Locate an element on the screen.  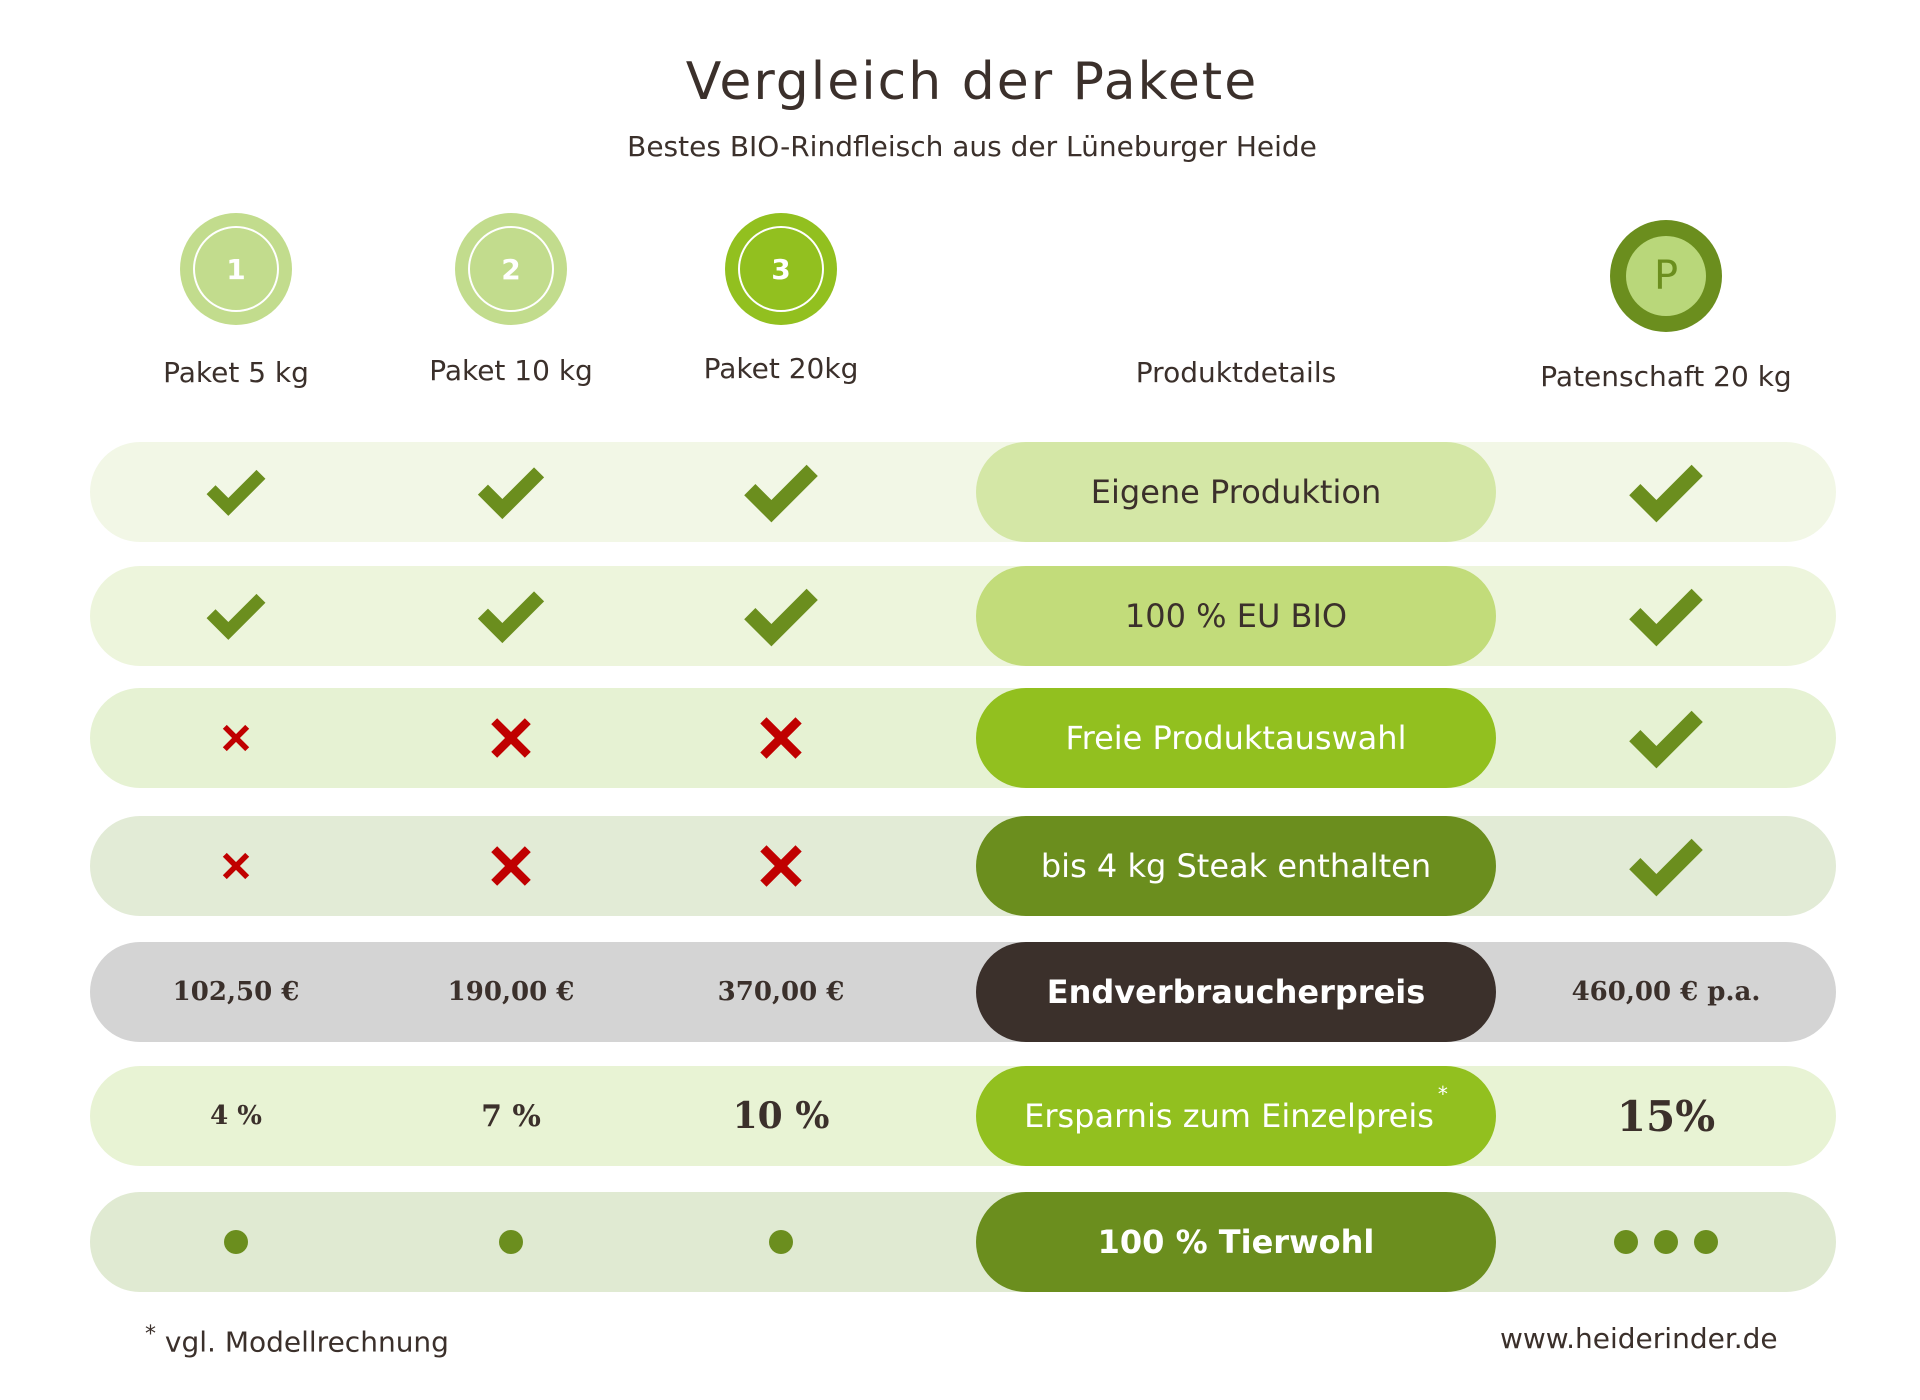
price-cell: 102,50 € is located at coordinates (236, 992).